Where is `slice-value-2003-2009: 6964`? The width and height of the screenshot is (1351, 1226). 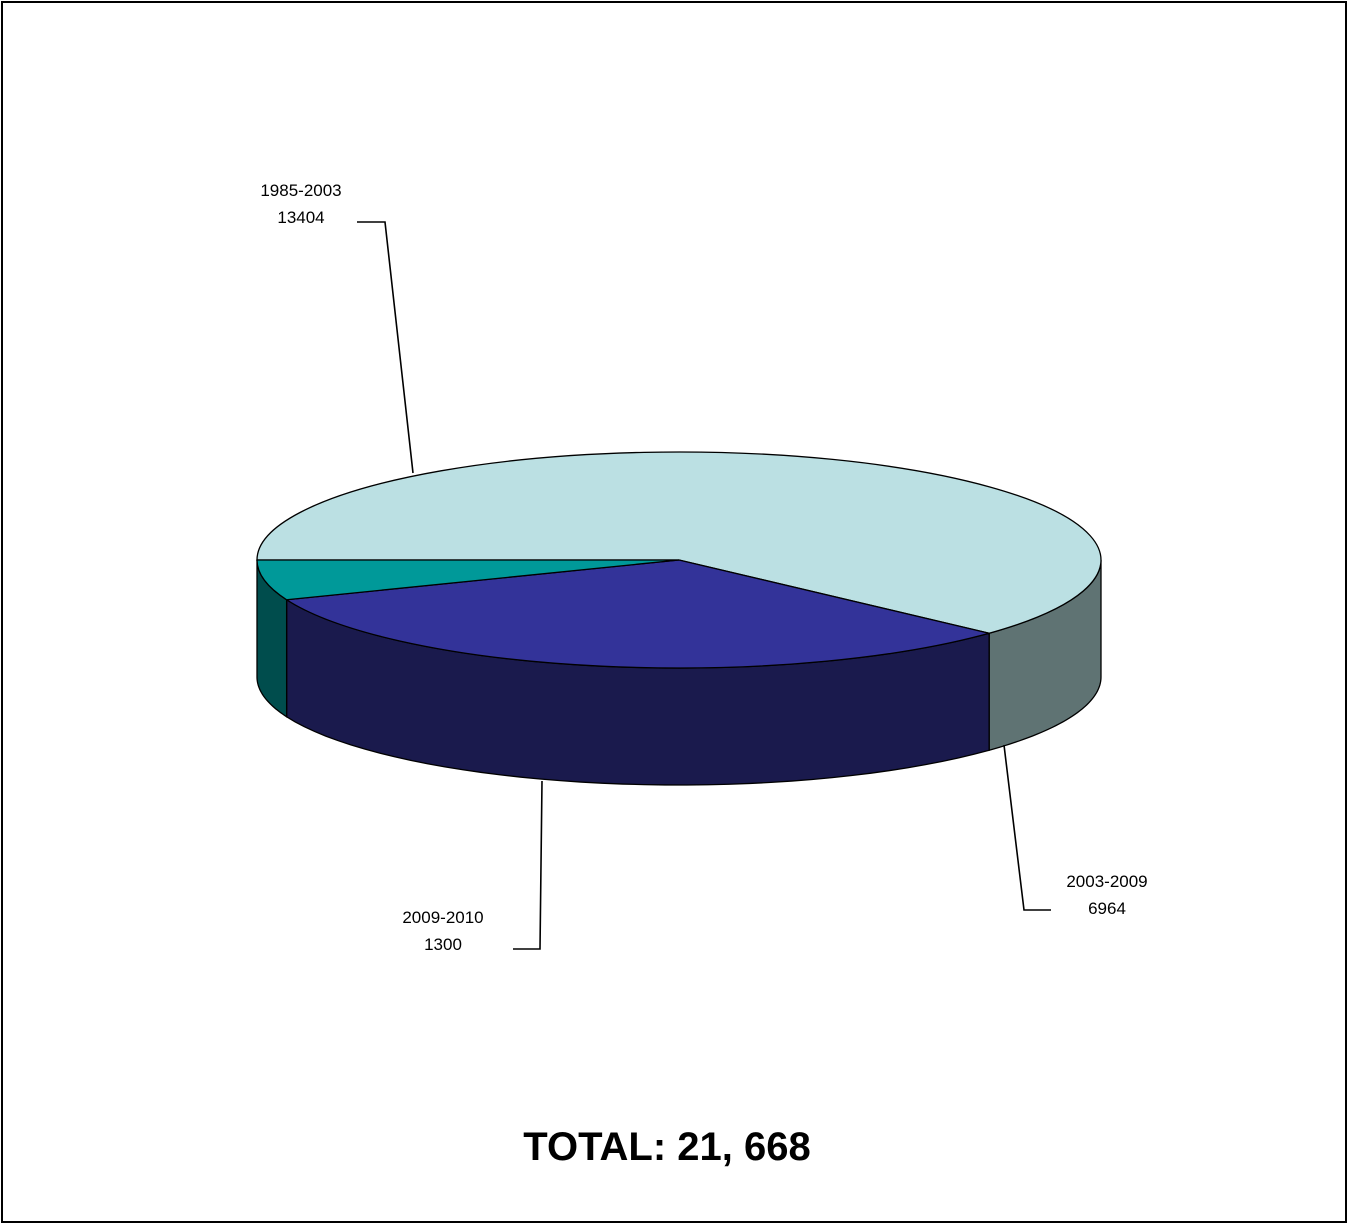 slice-value-2003-2009: 6964 is located at coordinates (1107, 908).